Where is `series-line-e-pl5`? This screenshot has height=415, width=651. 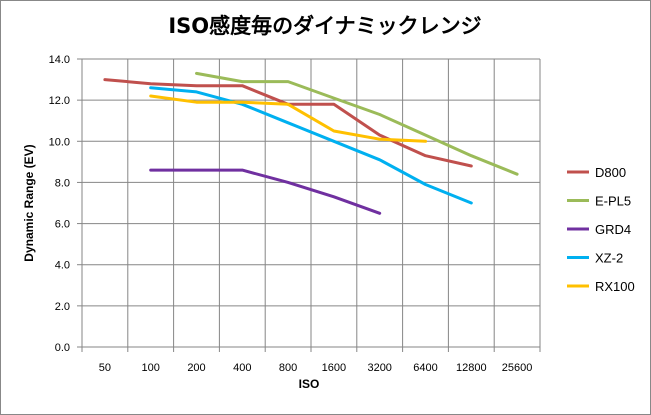
series-line-e-pl5 is located at coordinates (357, 123).